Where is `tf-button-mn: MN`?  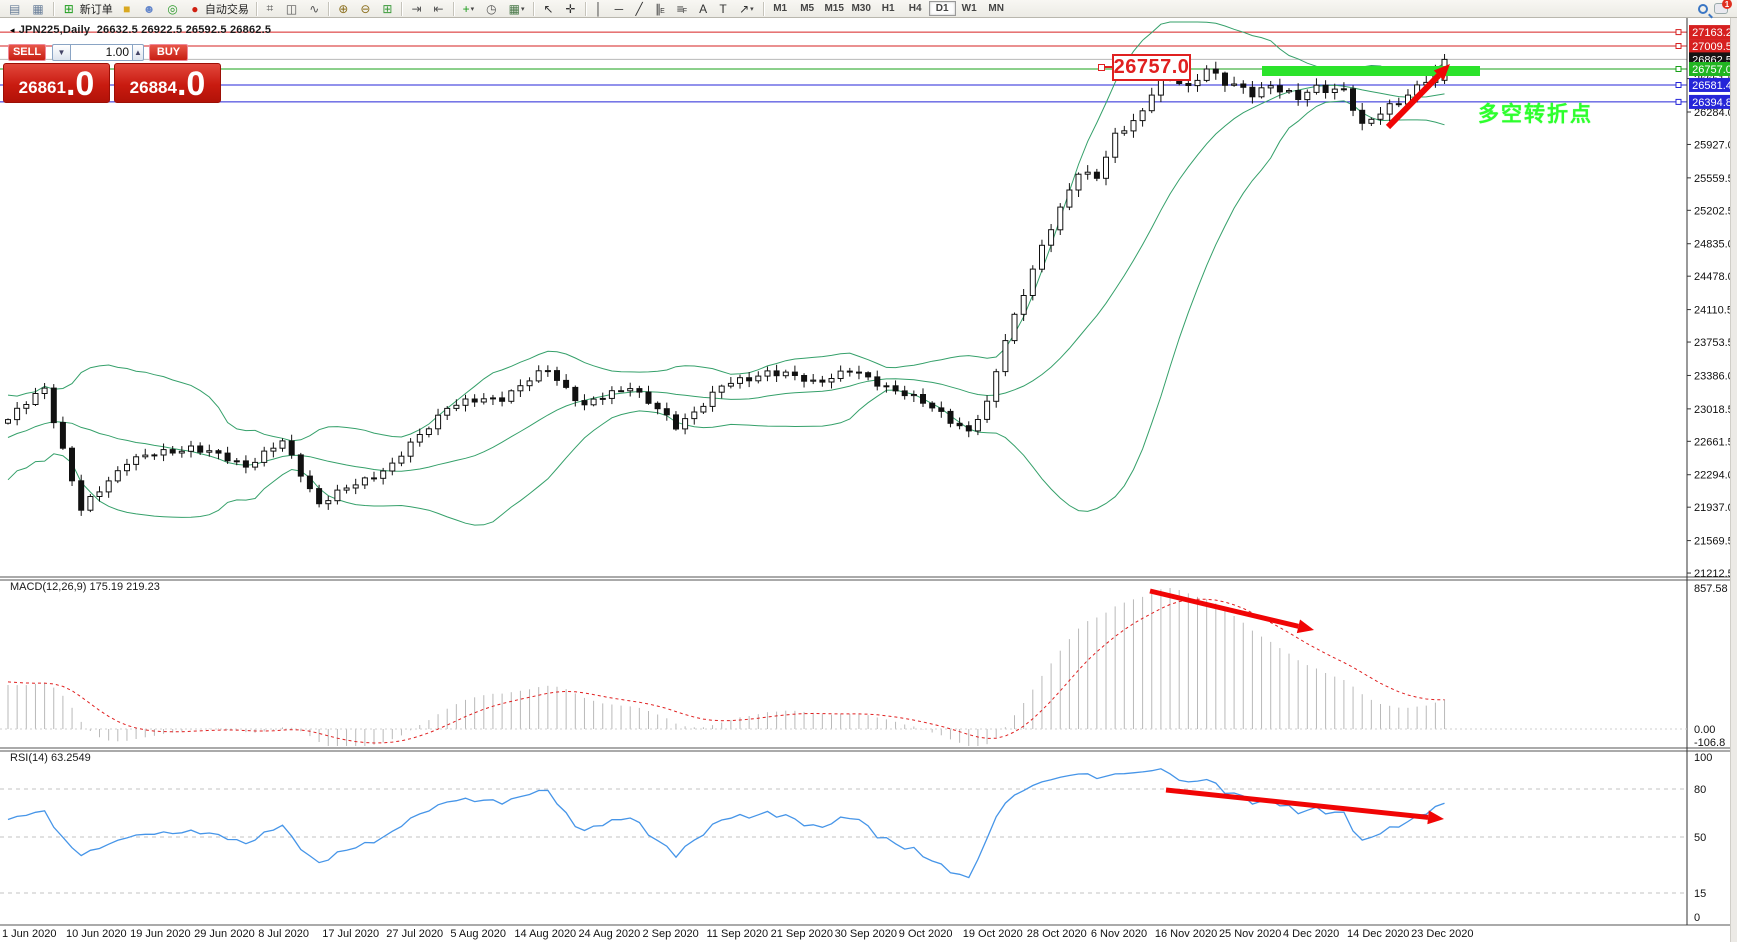 tf-button-mn: MN is located at coordinates (996, 8).